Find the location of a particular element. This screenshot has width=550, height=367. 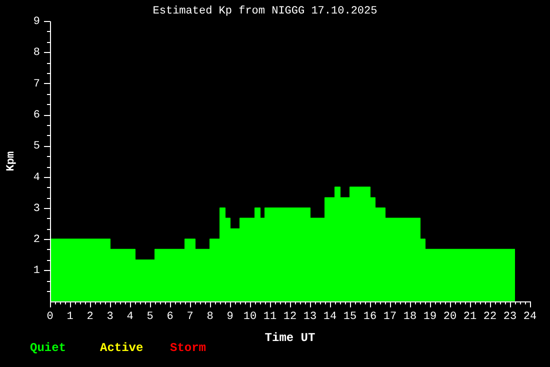

x-tick-label: 3 is located at coordinates (110, 316).